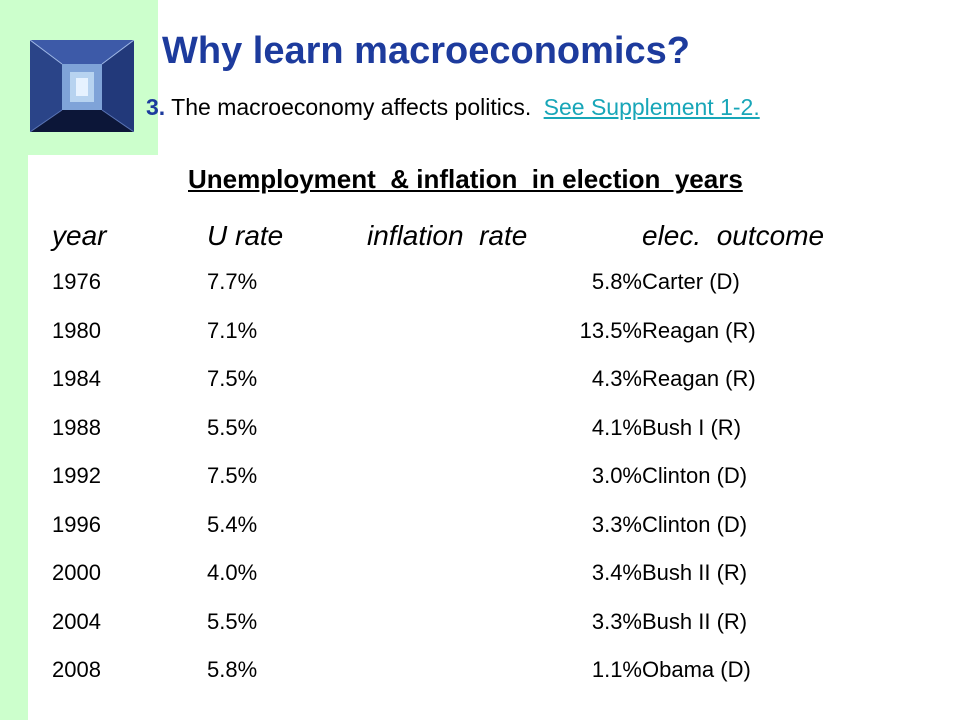 The image size is (960, 720). I want to click on cell-year: 1980, so click(76, 330).